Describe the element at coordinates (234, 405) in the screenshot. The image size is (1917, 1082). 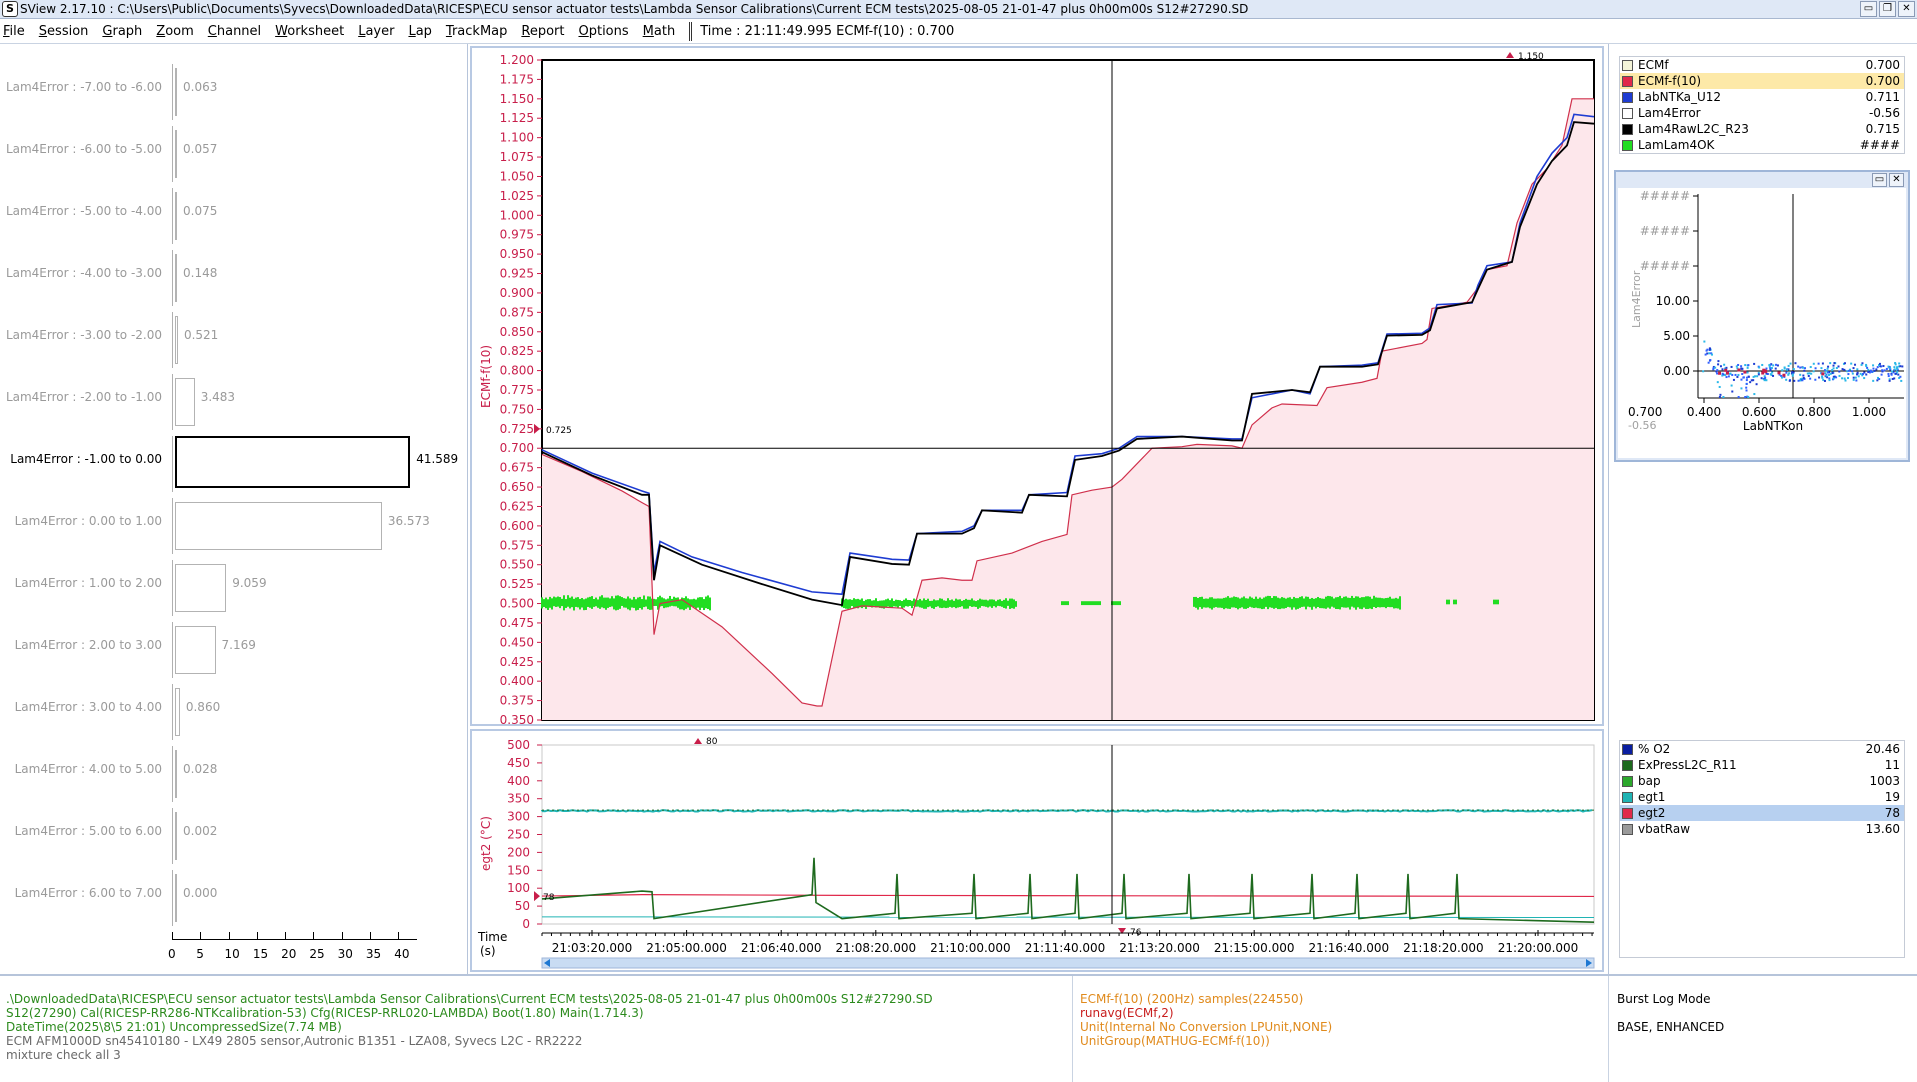
I see `histogram-row: Lam4Error : -2.00 to -1.00 3.483` at that location.